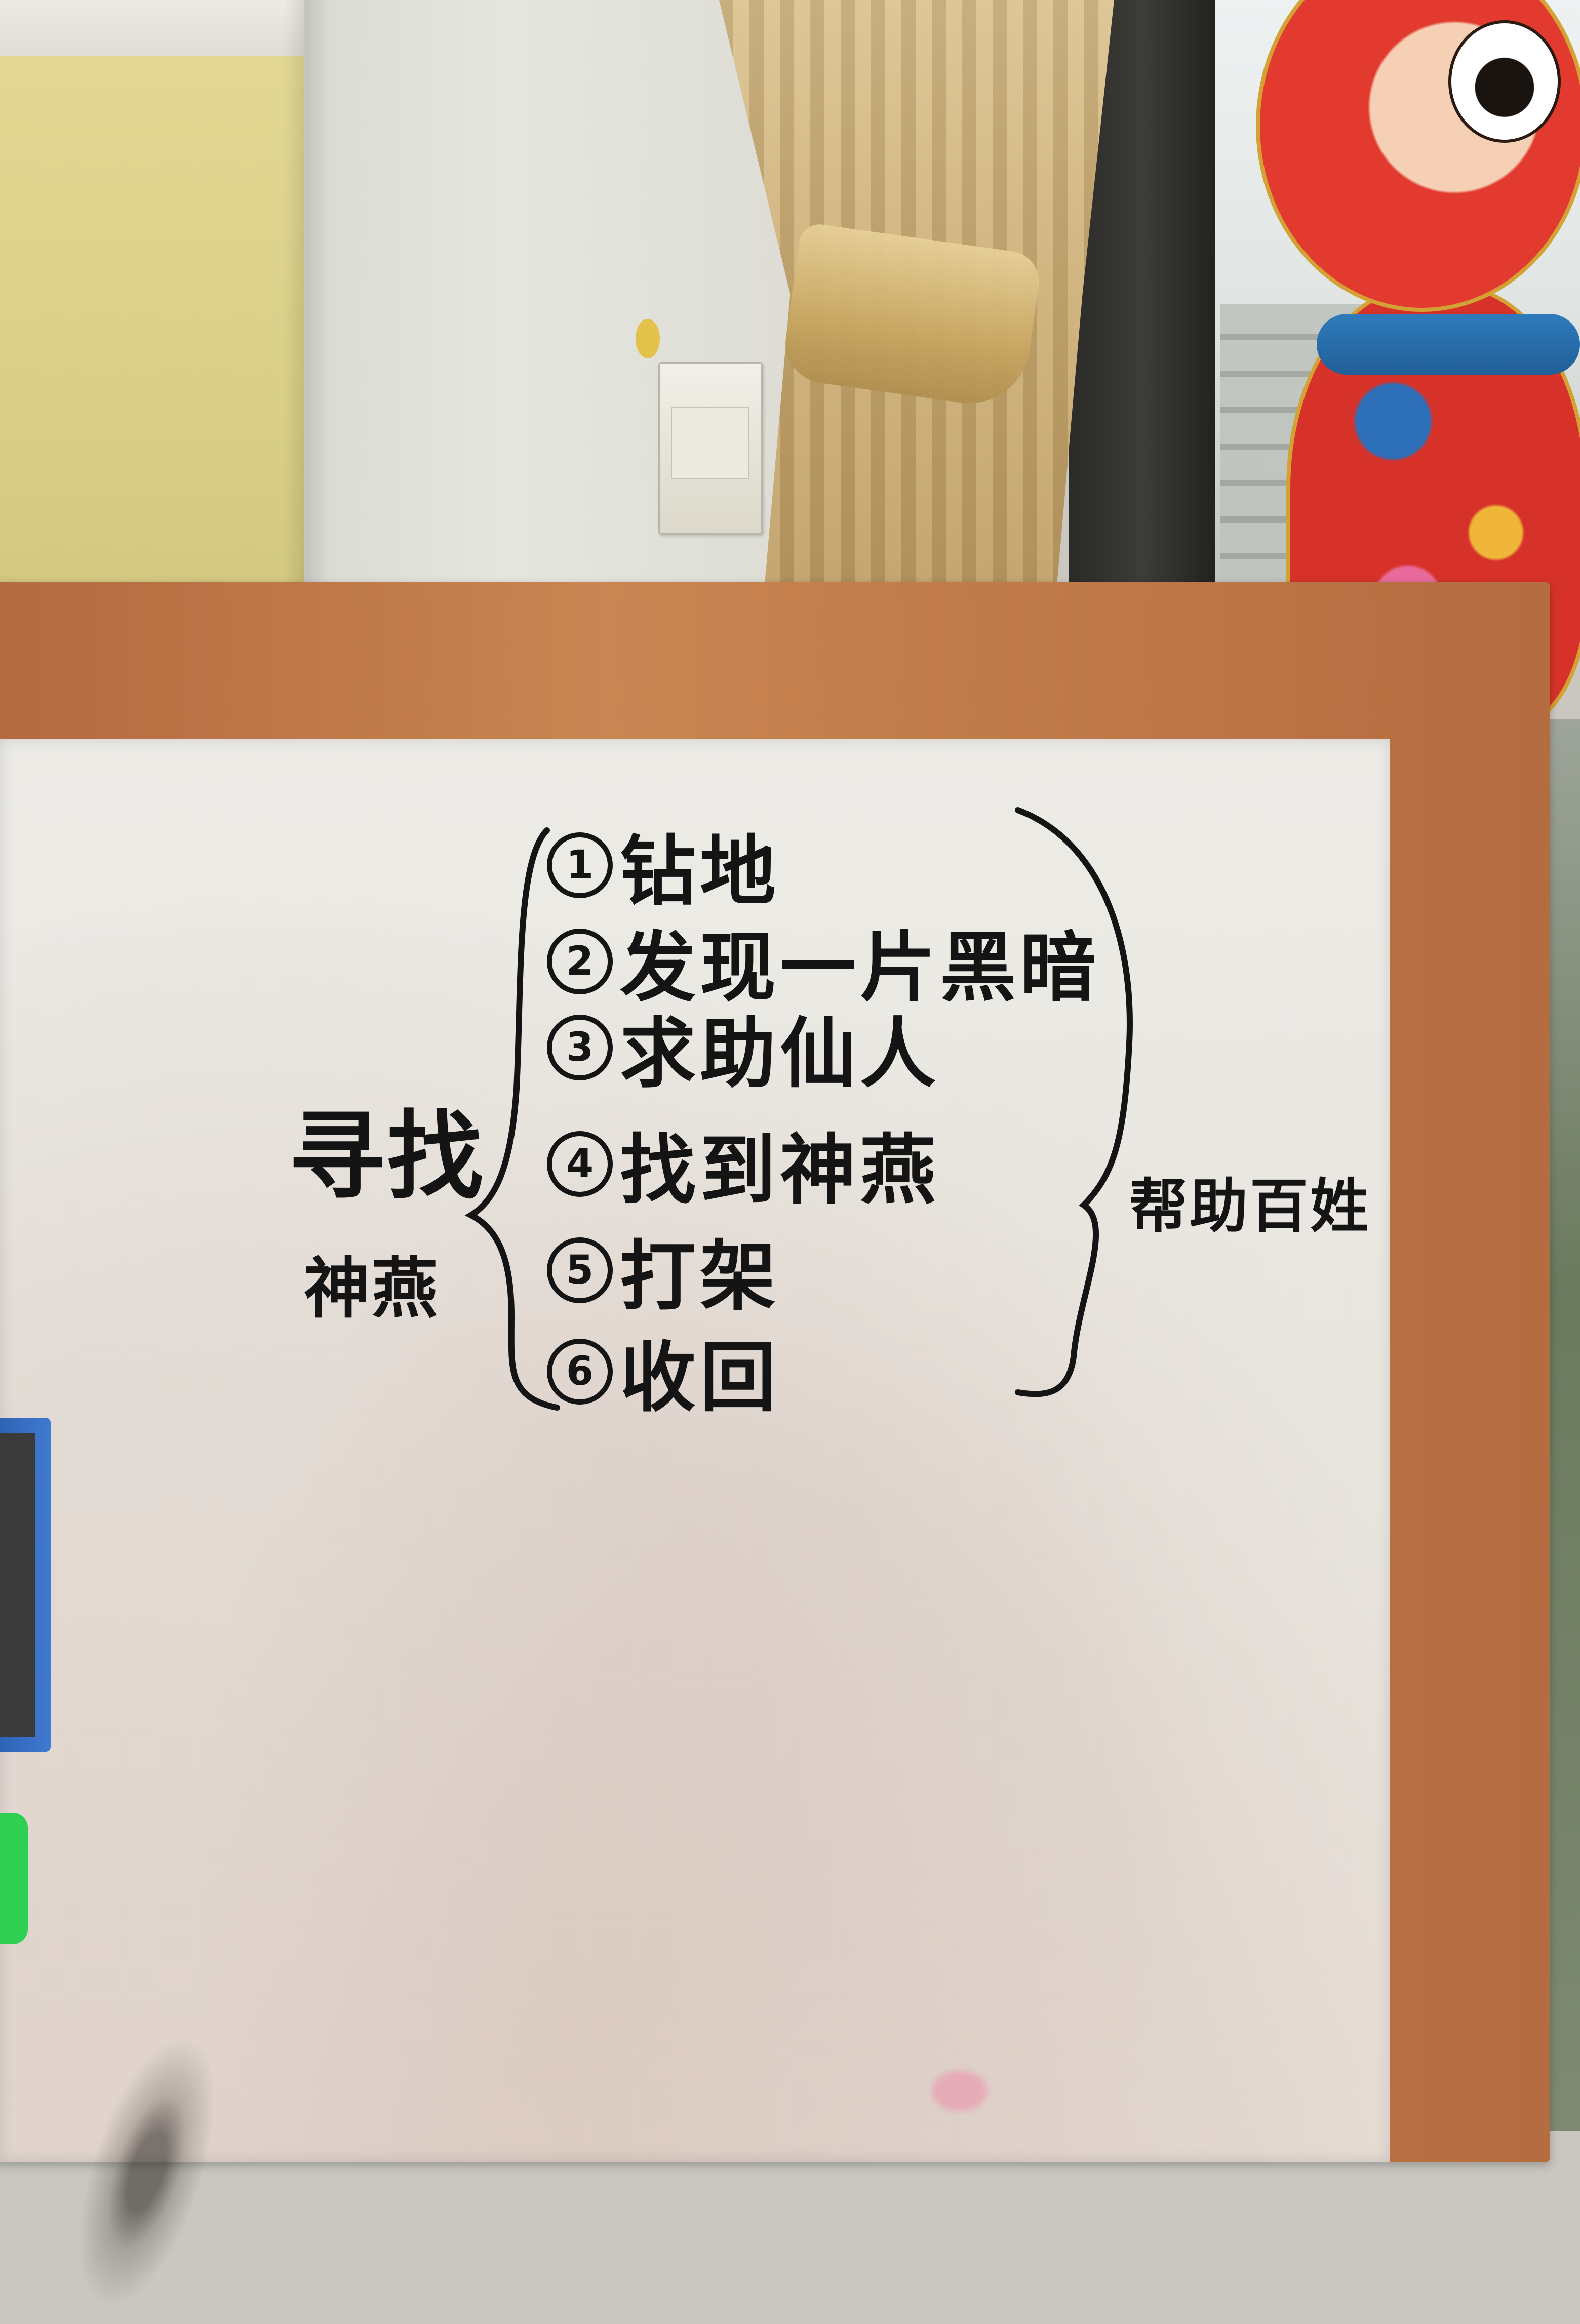  I want to click on step-5: 5 打架, so click(663, 1270).